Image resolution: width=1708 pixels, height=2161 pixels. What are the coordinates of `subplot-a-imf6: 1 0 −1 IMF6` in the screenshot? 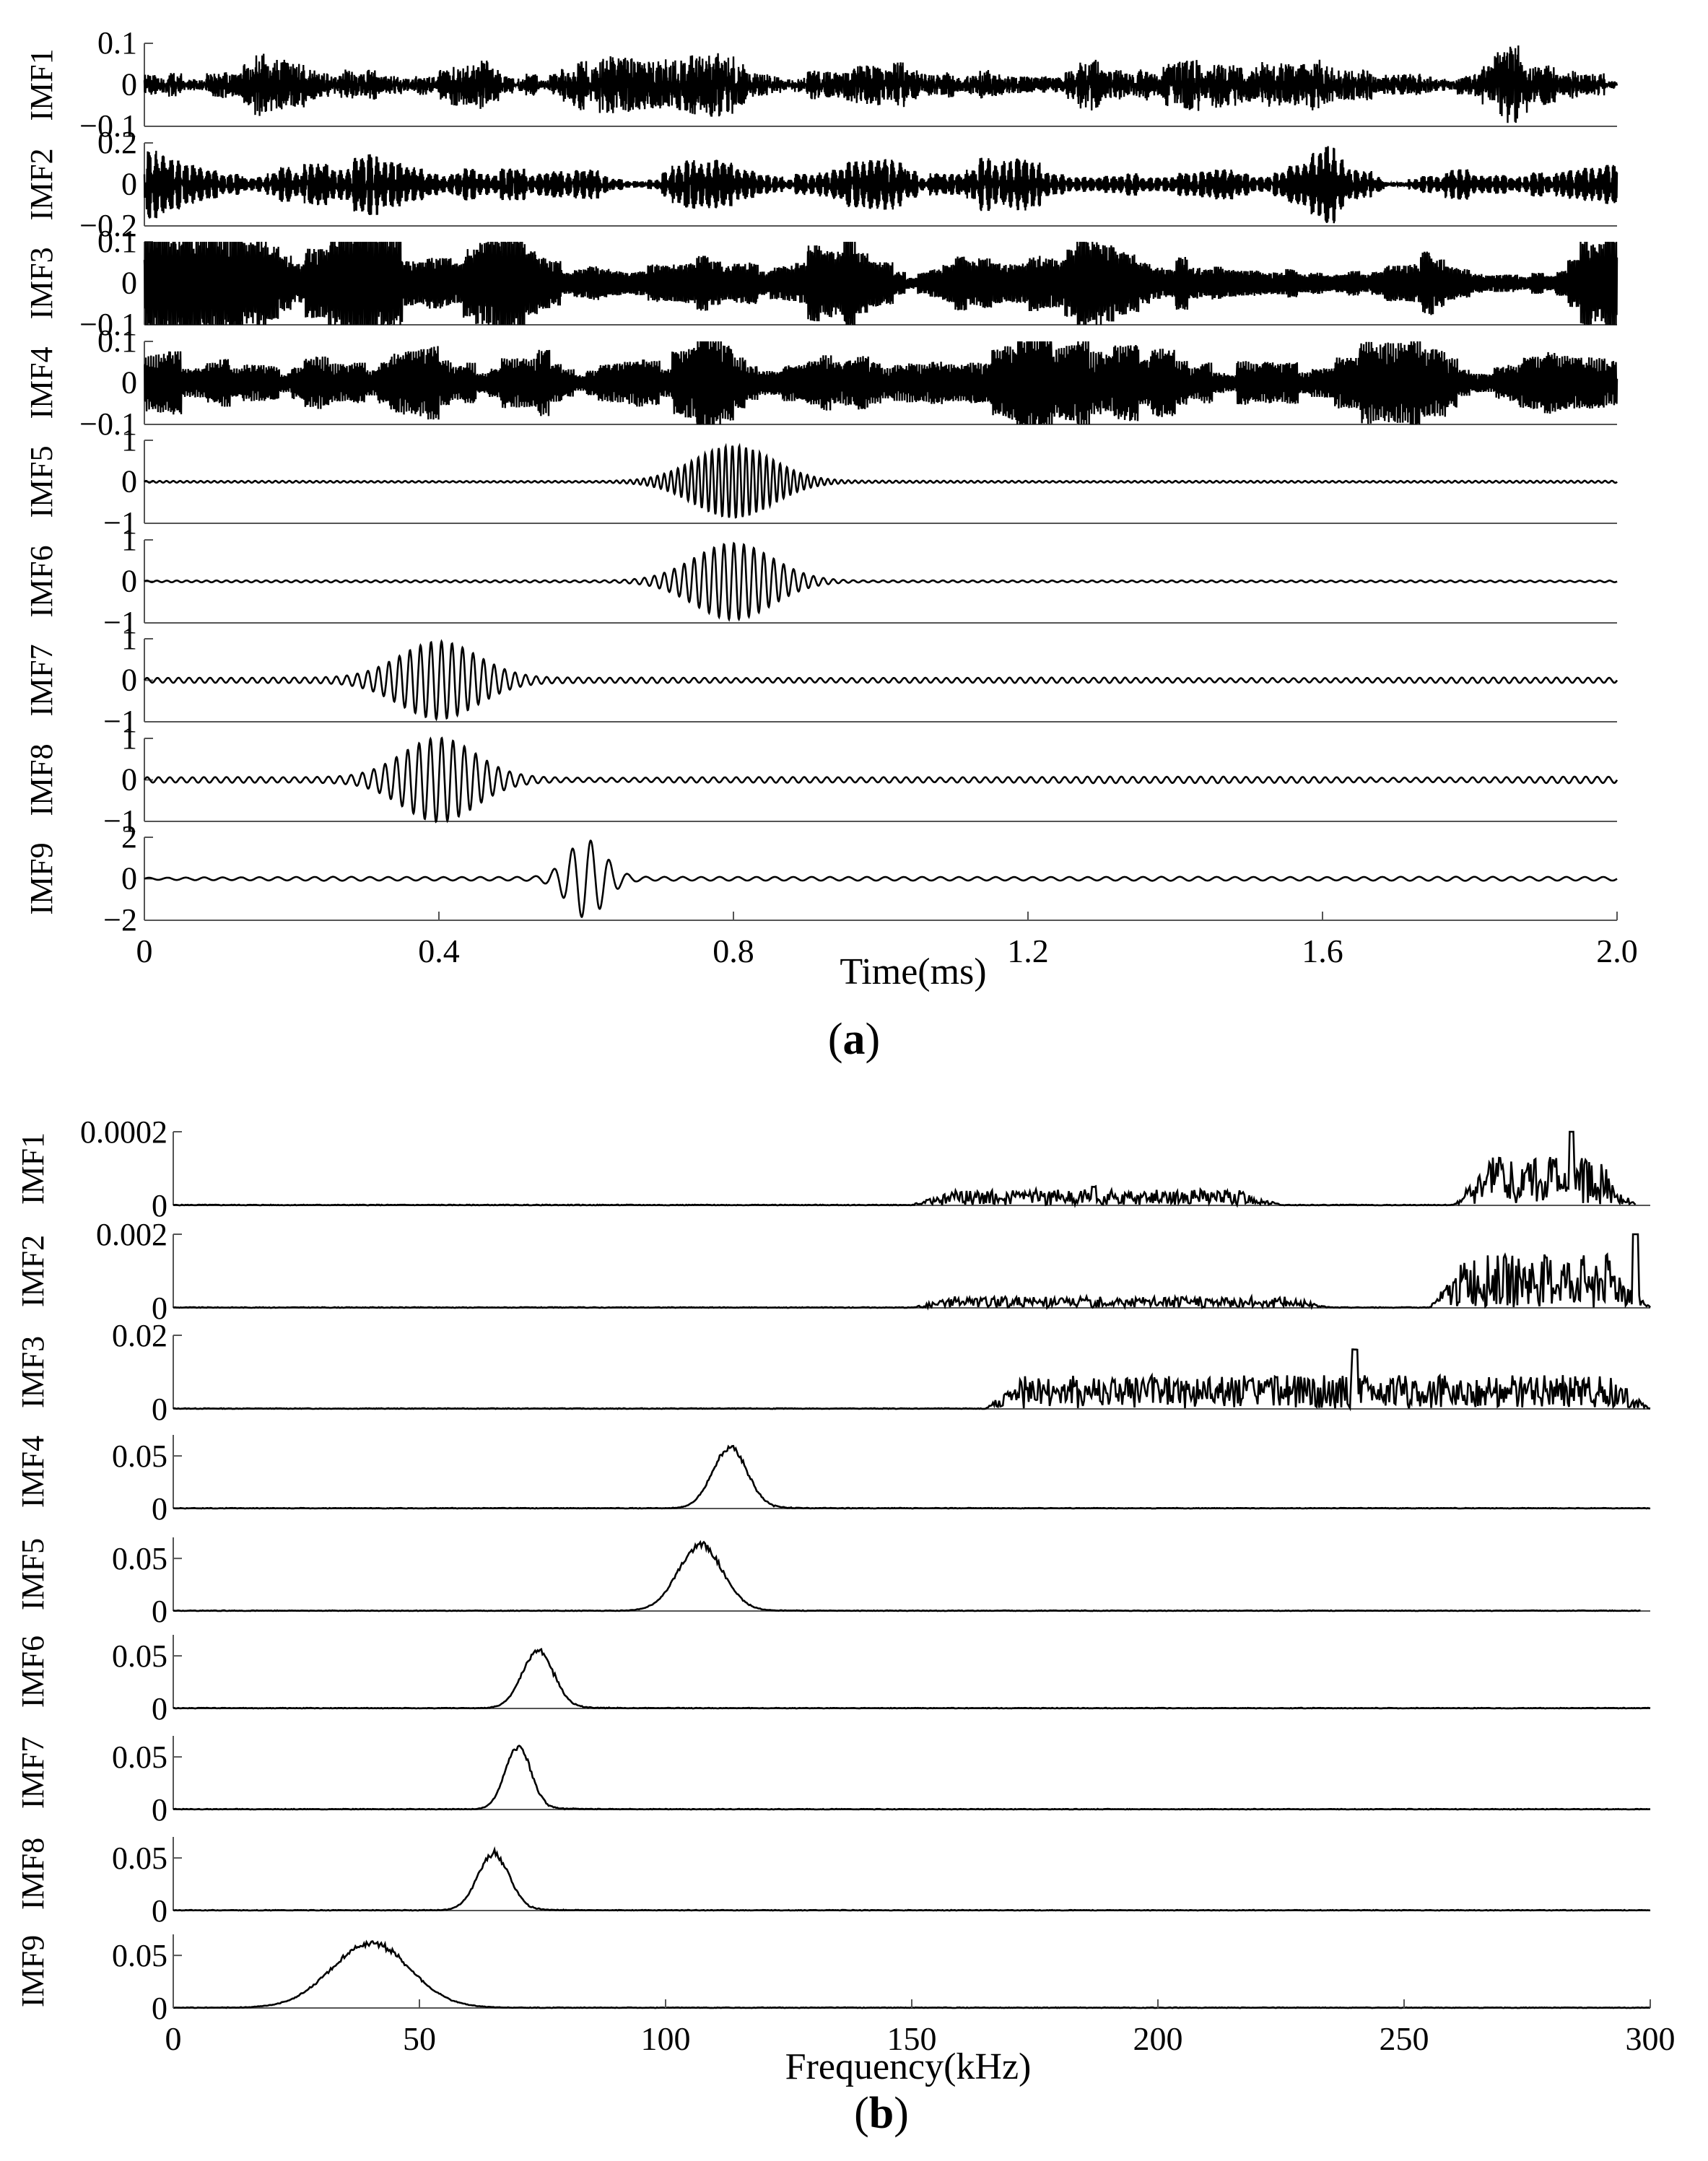 It's located at (821, 581).